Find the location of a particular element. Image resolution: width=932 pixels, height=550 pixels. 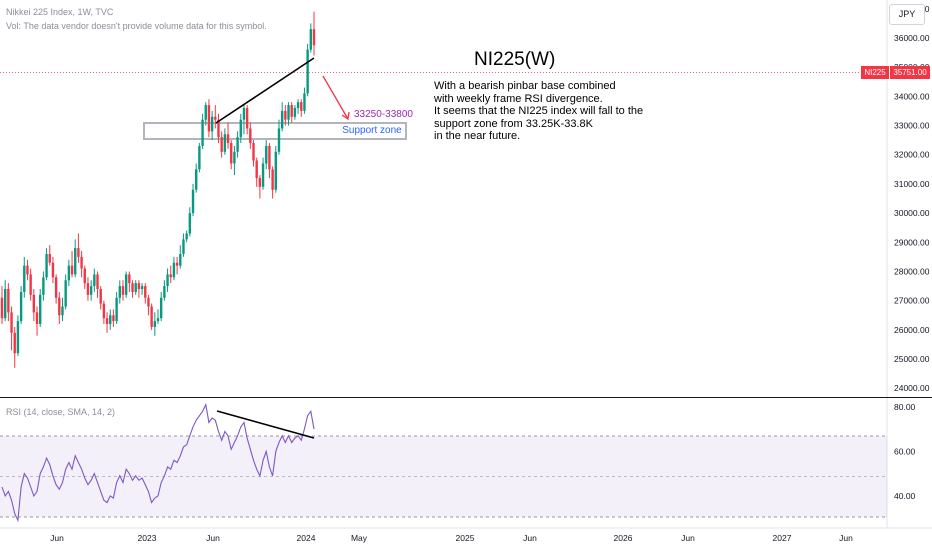

note-line: with weekly frame RSI divergence. is located at coordinates (518, 98).